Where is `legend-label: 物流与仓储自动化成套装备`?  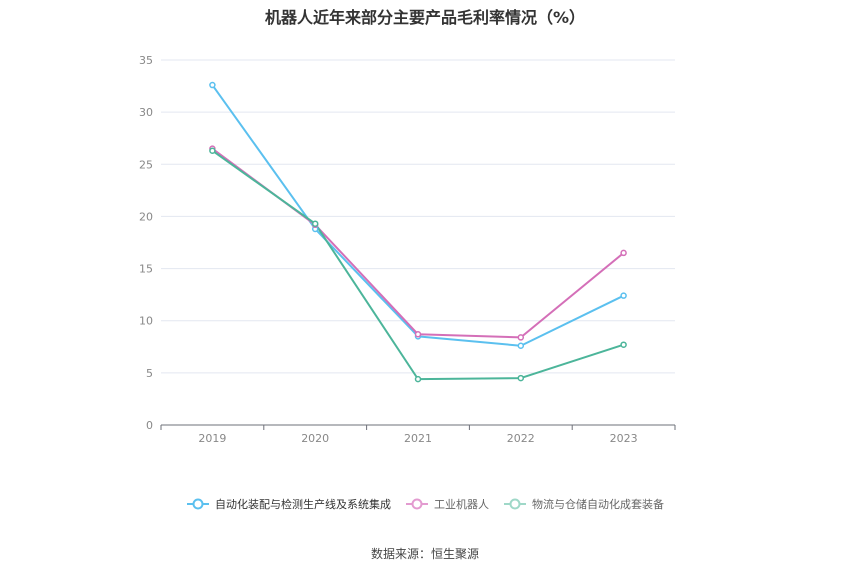 legend-label: 物流与仓储自动化成套装备 is located at coordinates (598, 504).